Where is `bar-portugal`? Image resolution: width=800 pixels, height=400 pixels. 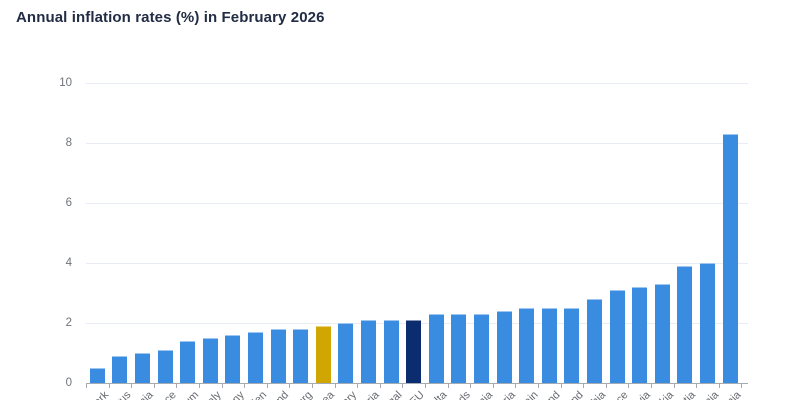 bar-portugal is located at coordinates (391, 351).